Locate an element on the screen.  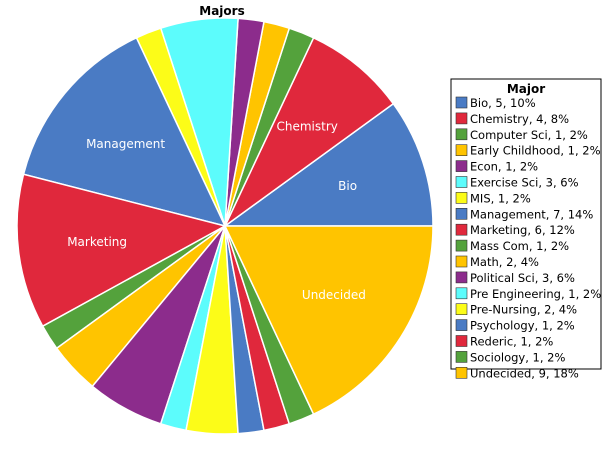
legend-item-label: Undecided, 9, 18% is located at coordinates (524, 373).